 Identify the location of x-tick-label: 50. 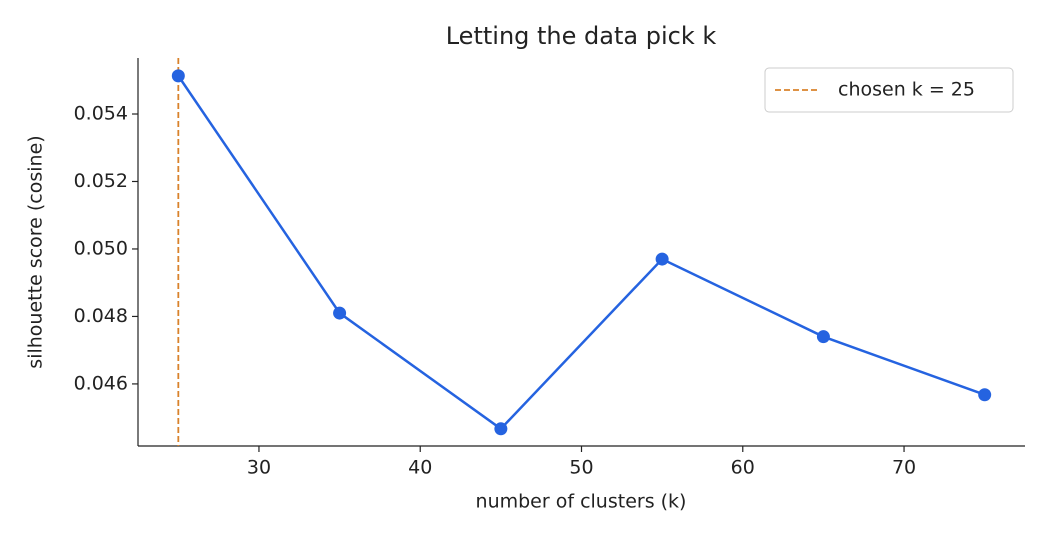
(581, 468).